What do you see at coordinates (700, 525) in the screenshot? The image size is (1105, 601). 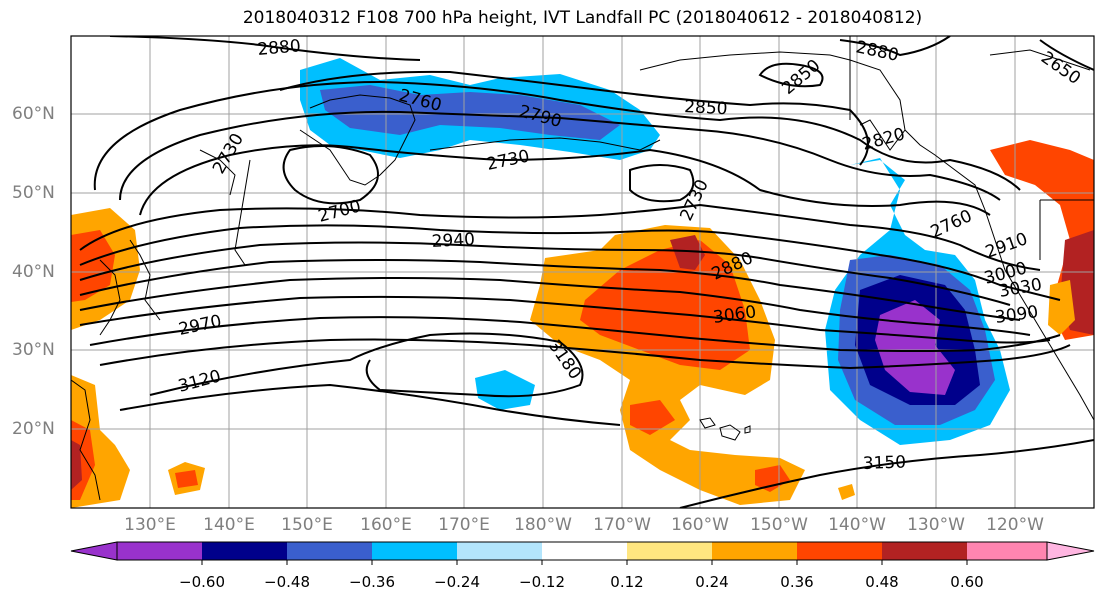 I see `lon-label: 160°W` at bounding box center [700, 525].